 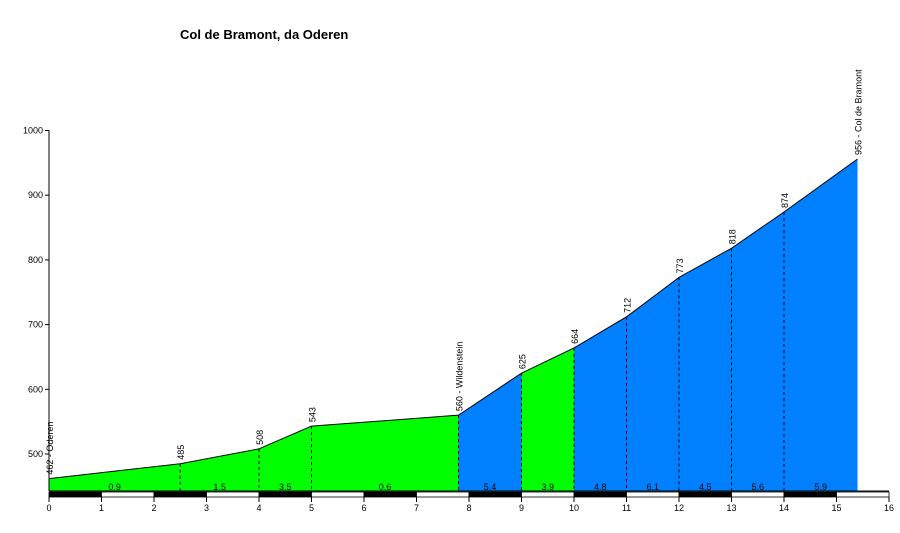 I want to click on point-label-11: 874, so click(x=785, y=200).